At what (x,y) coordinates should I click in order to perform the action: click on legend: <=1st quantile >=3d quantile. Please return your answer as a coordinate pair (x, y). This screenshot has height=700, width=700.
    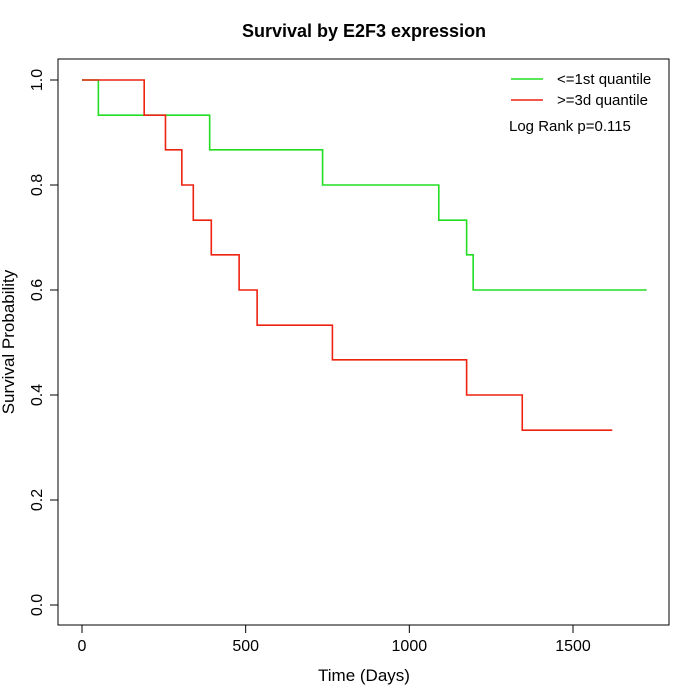
    Looking at the image, I should click on (581, 90).